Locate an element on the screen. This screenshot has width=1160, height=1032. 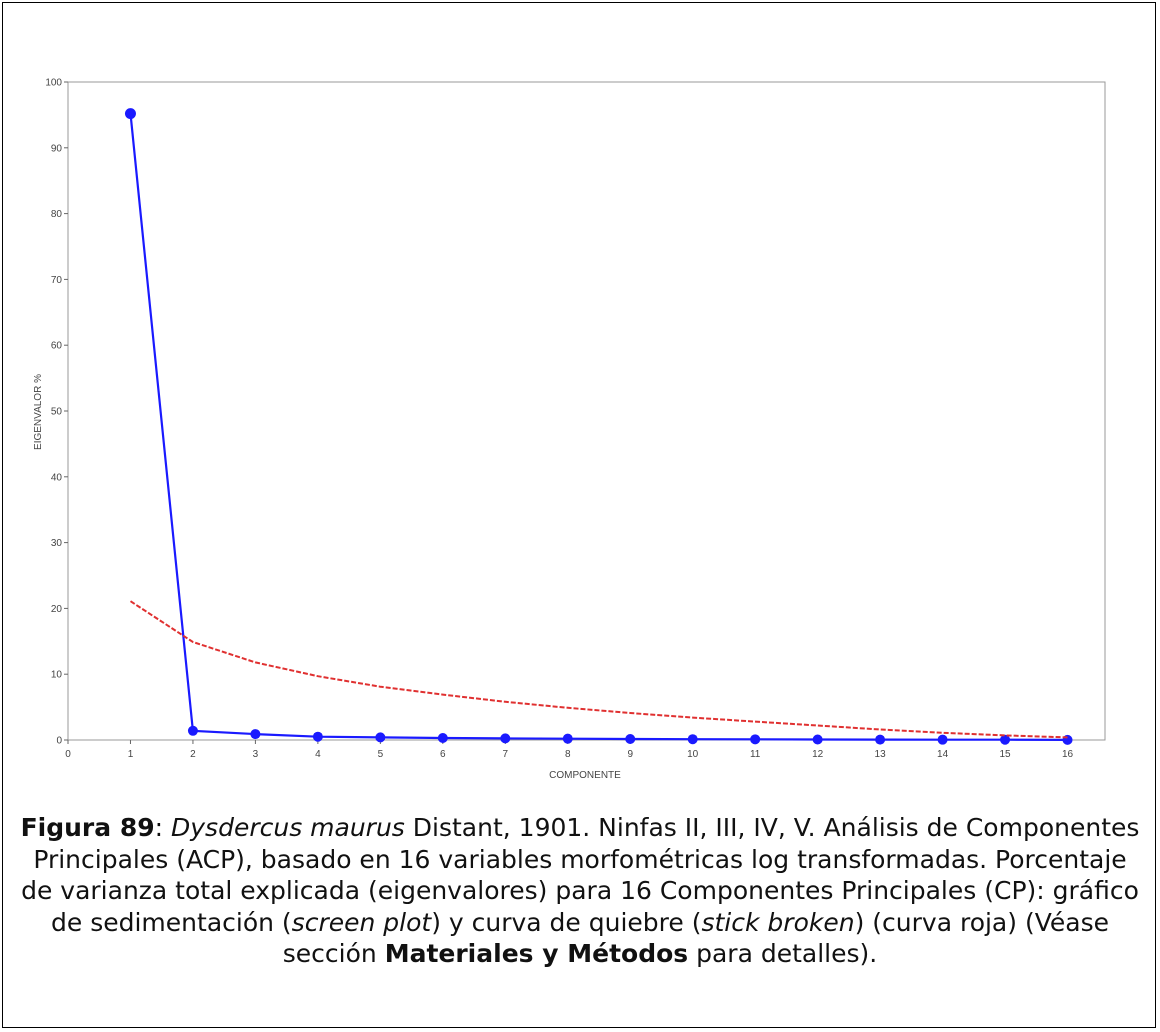
x-tick-label: 15 is located at coordinates (1005, 754).